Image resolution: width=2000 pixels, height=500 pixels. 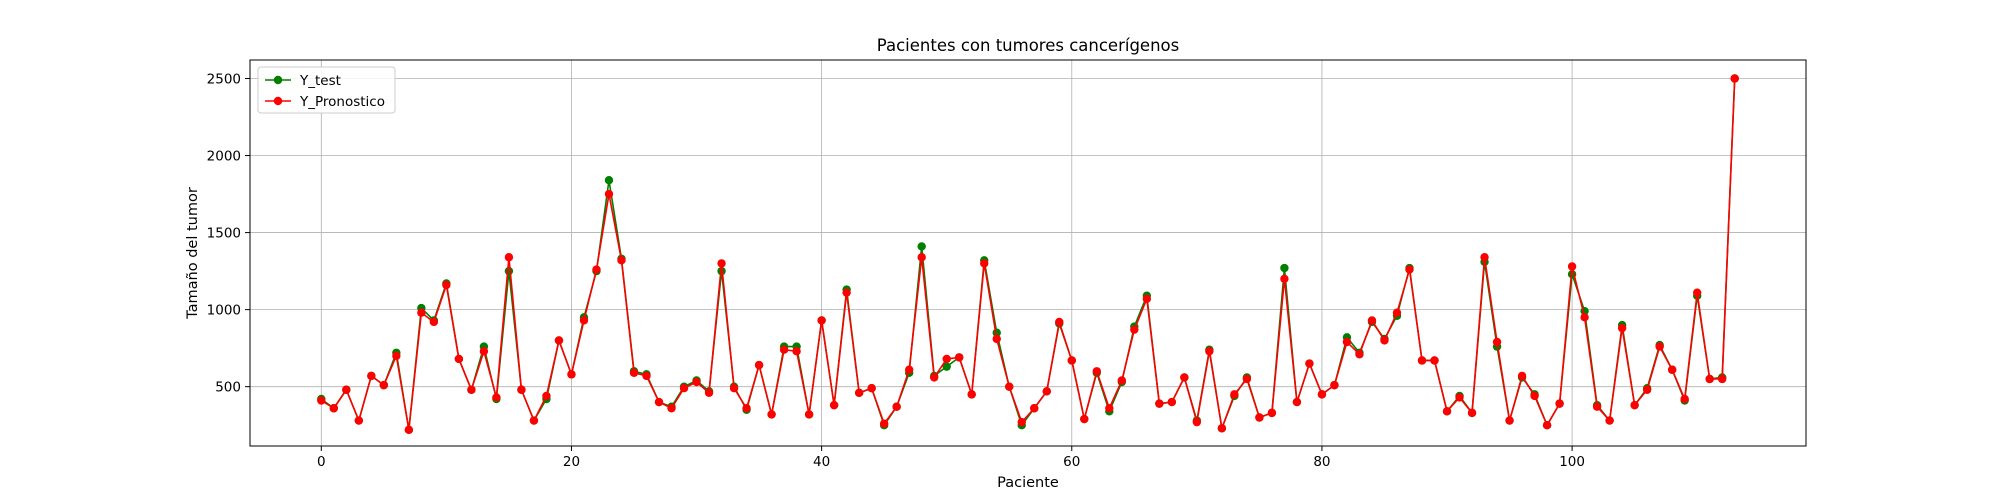 What do you see at coordinates (1321, 462) in the screenshot?
I see `x-tick-label: 80` at bounding box center [1321, 462].